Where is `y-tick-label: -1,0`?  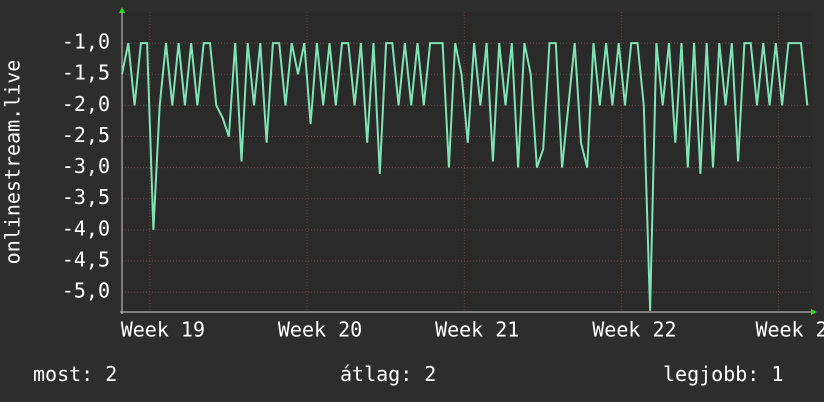 y-tick-label: -1,0 is located at coordinates (86, 42).